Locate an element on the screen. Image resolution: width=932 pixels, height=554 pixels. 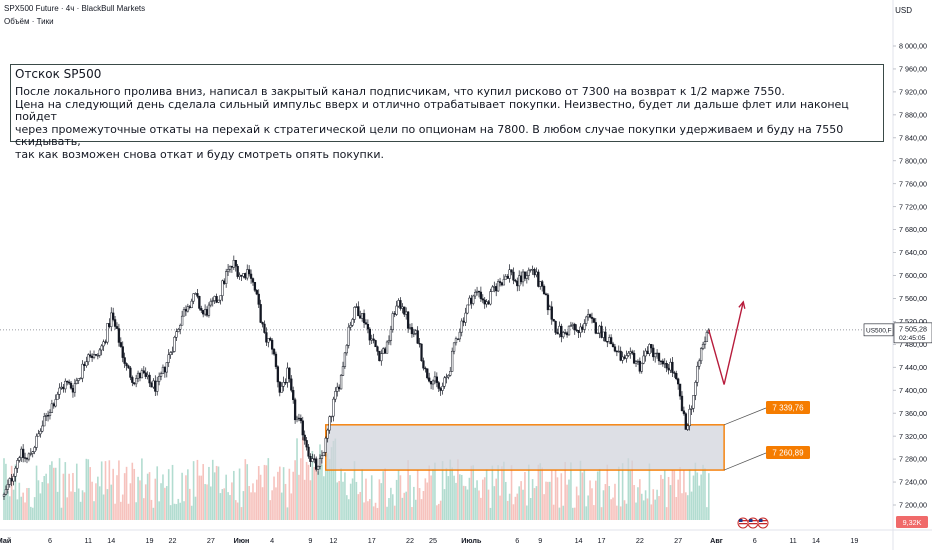
zone-label-bg is located at coordinates (788, 407).